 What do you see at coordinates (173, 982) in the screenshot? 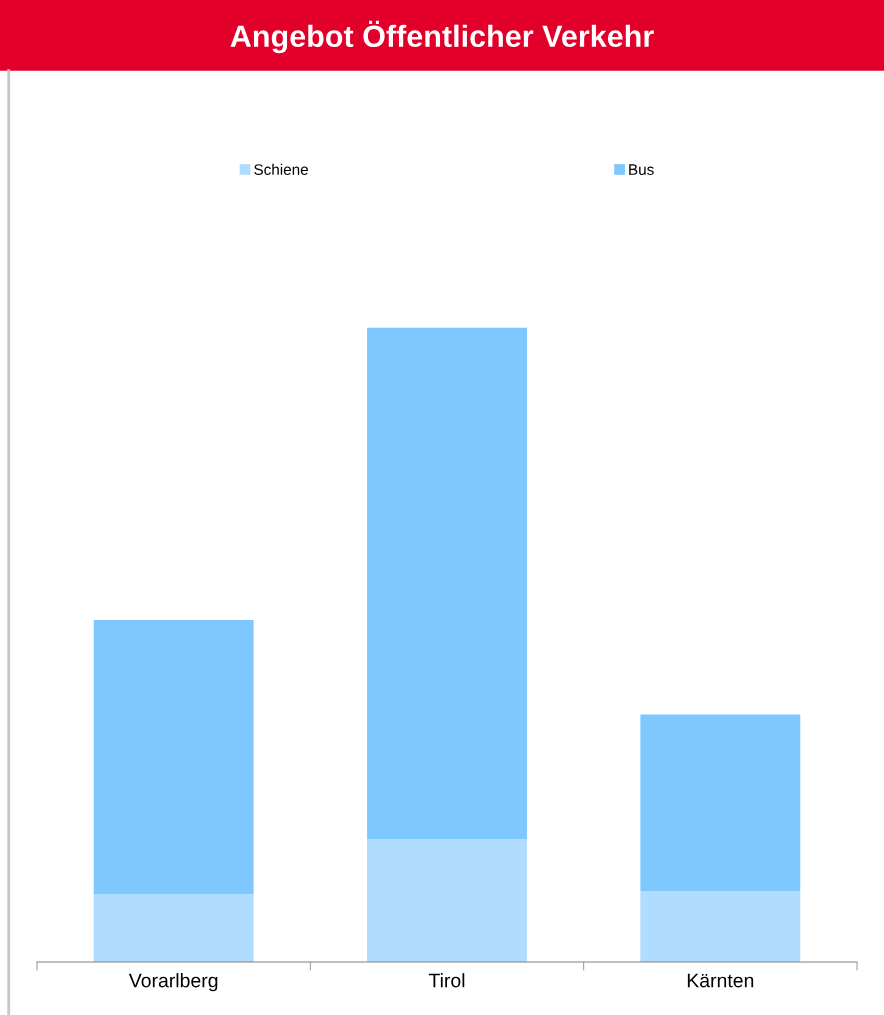
I see `x-tick-label: Vorarlberg` at bounding box center [173, 982].